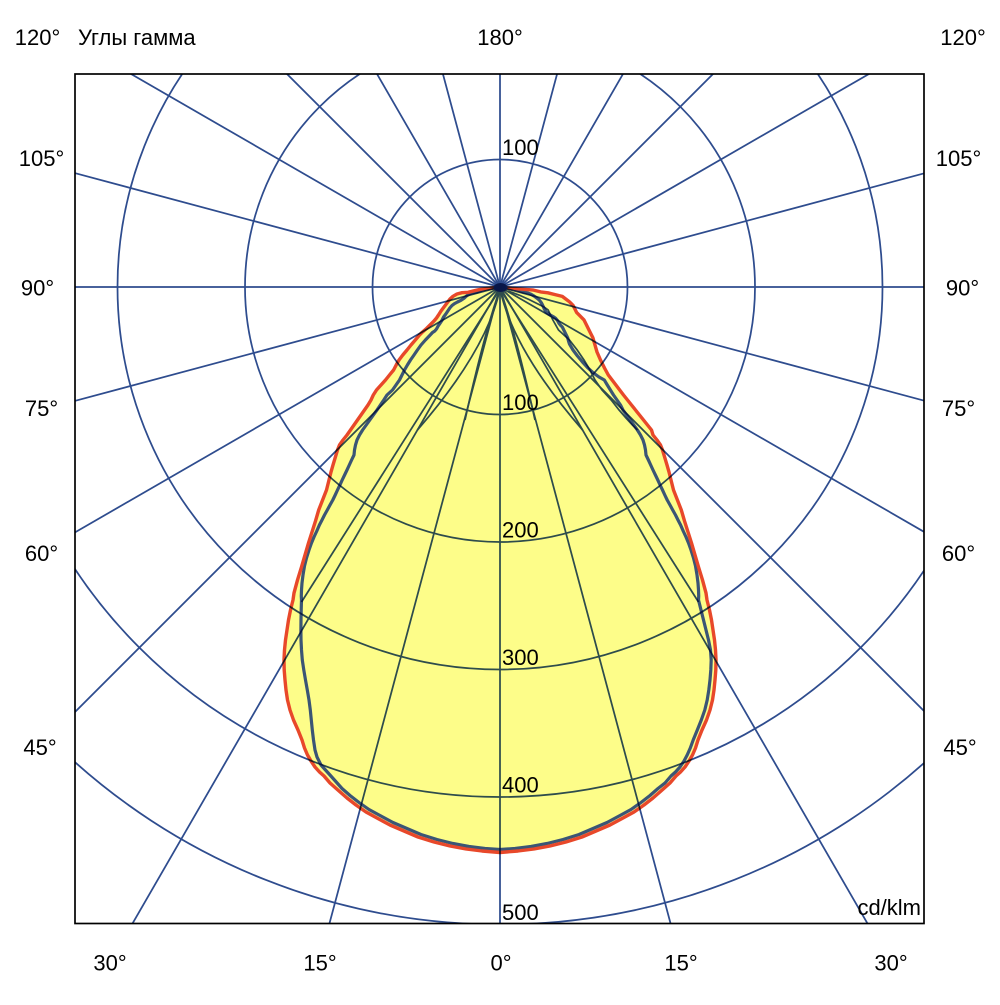  What do you see at coordinates (500, 963) in the screenshot?
I see `svg-text: 0°` at bounding box center [500, 963].